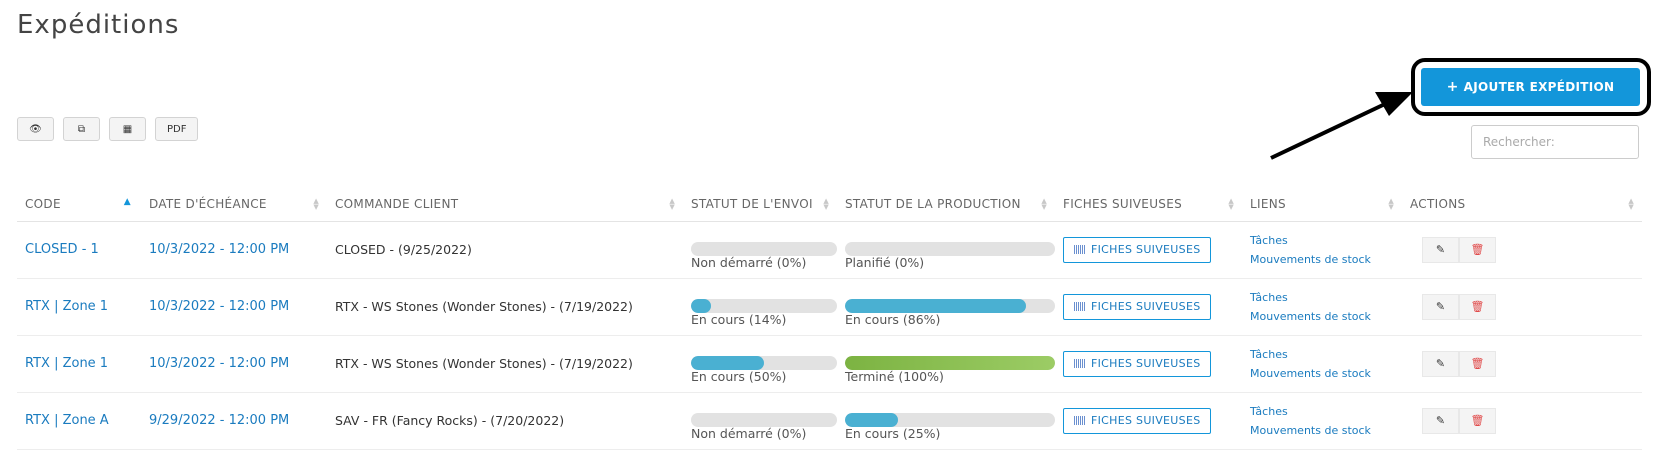 The width and height of the screenshot is (1660, 455). I want to click on commande-cell: SAV - FR (Fancy Rocks) - (7/20/2022), so click(505, 421).